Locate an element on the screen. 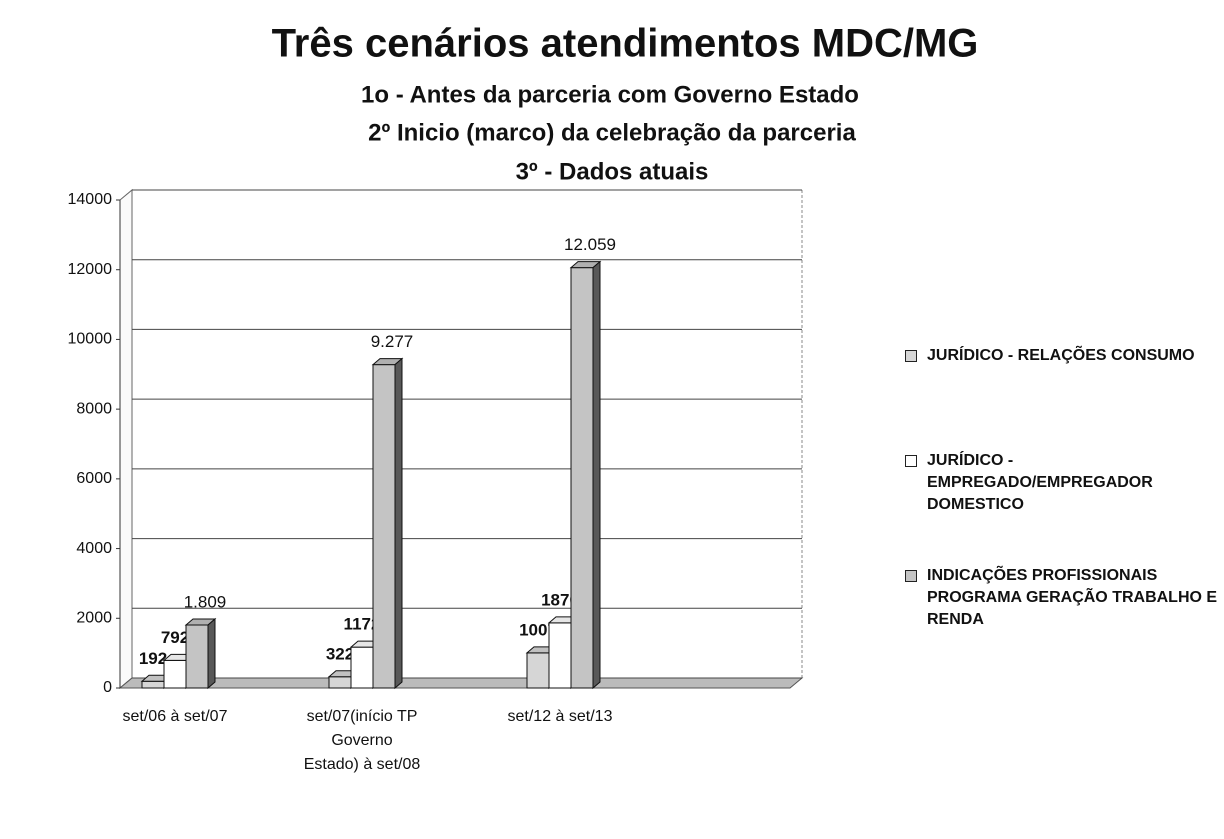 The image size is (1224, 839). chart-title: Três cenários atendimentos MDC/MG is located at coordinates (625, 44).